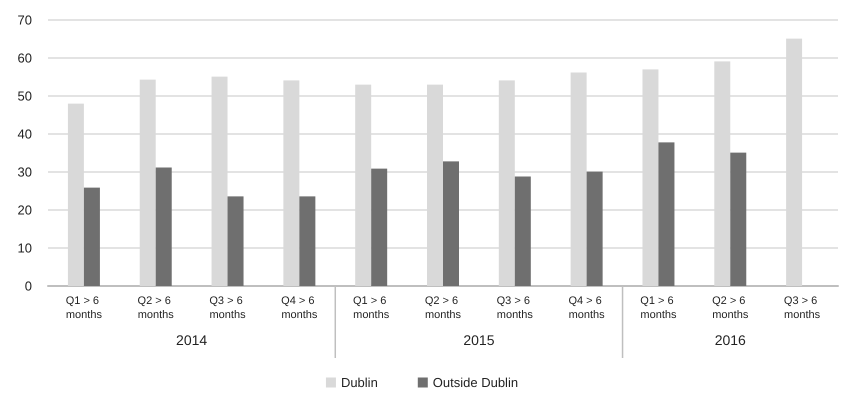  What do you see at coordinates (25, 248) in the screenshot?
I see `y-tick-label: 10` at bounding box center [25, 248].